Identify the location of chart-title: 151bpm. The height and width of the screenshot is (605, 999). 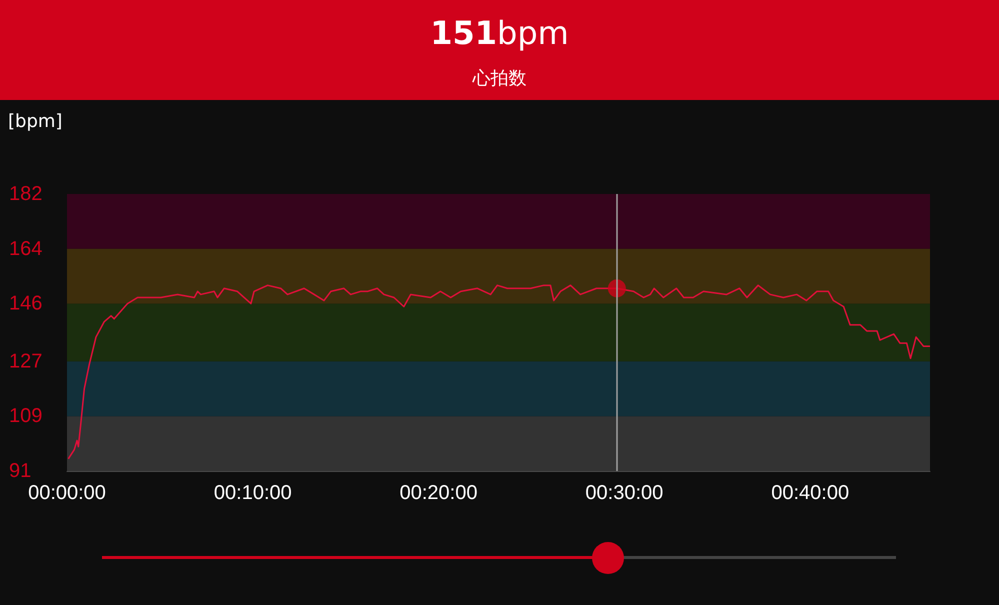
(499, 33).